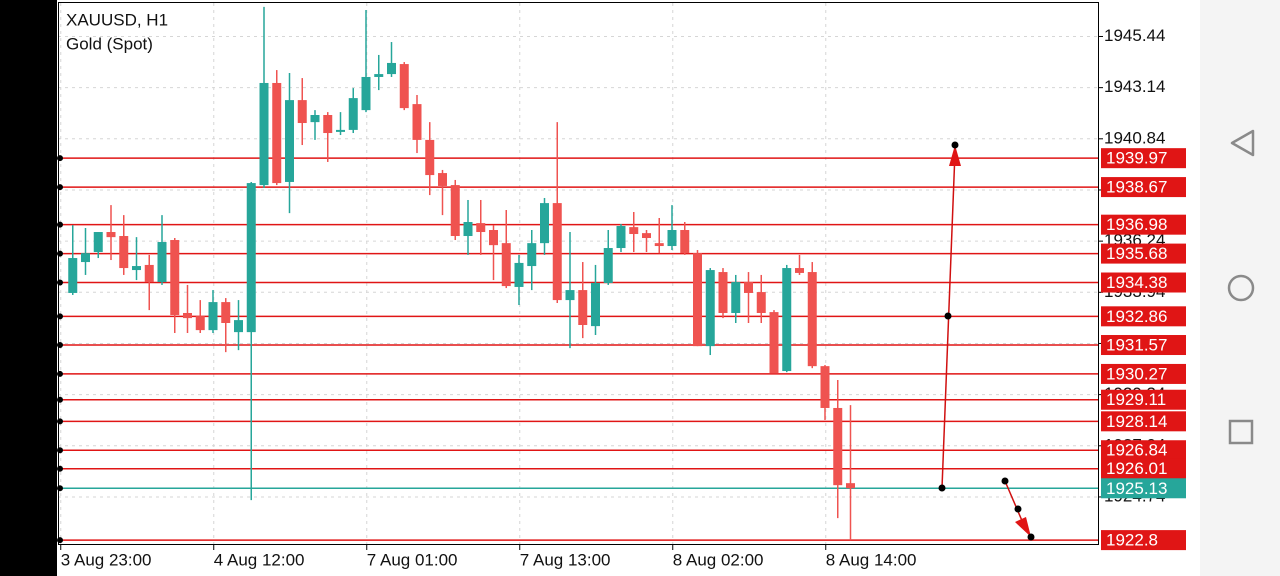 This screenshot has width=1280, height=576. I want to click on x-tick-label: 7 Aug 13:00, so click(565, 559).